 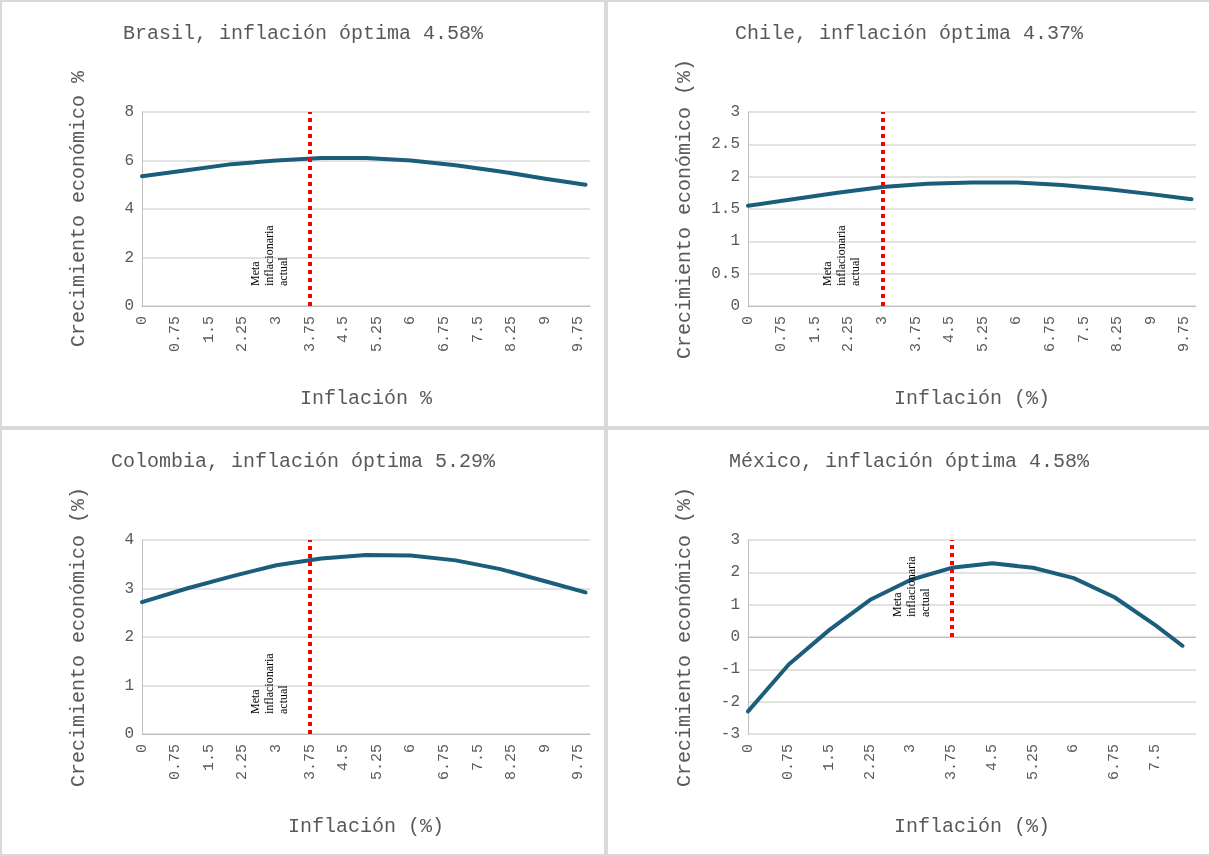 I want to click on y-tick-label: -3, so click(x=730, y=734).